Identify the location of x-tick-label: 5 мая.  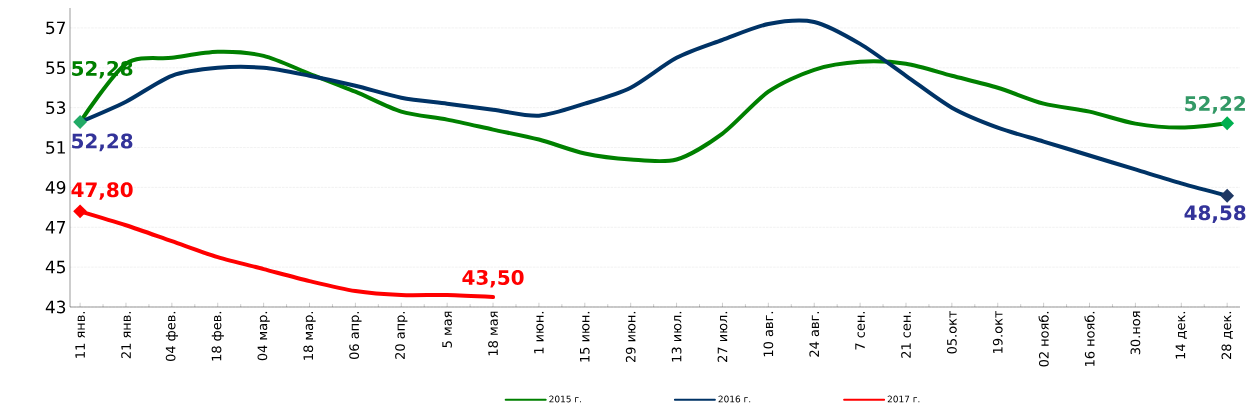
(447, 329).